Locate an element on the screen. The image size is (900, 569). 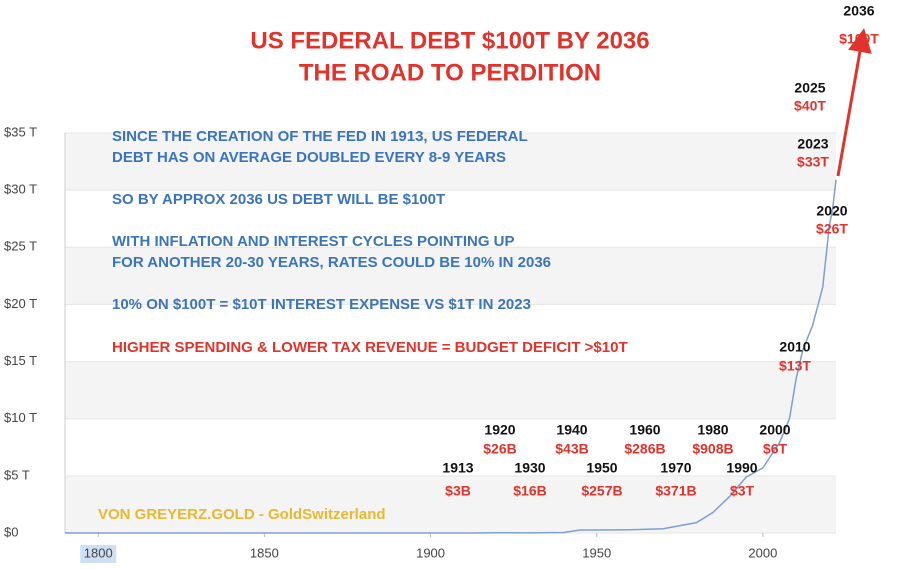
y-tick-label: $10 T is located at coordinates (20, 417).